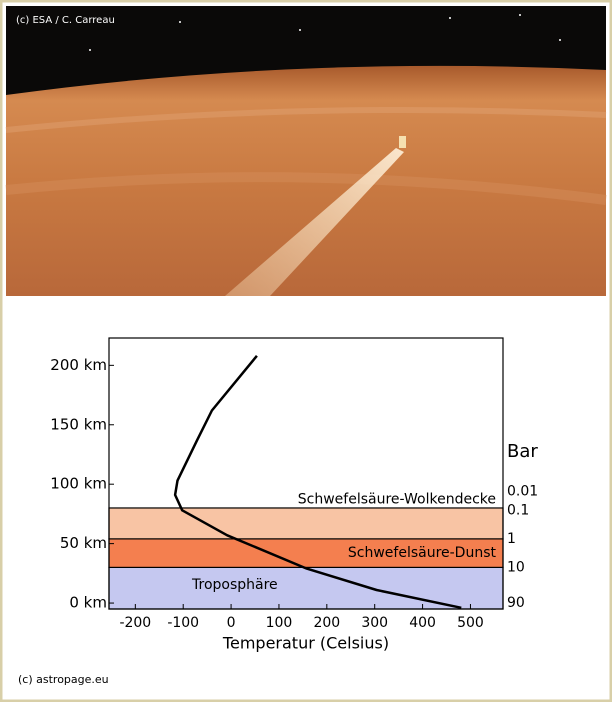 Image resolution: width=612 pixels, height=706 pixels. Describe the element at coordinates (470, 623) in the screenshot. I see `x-tick-label: 500` at that location.